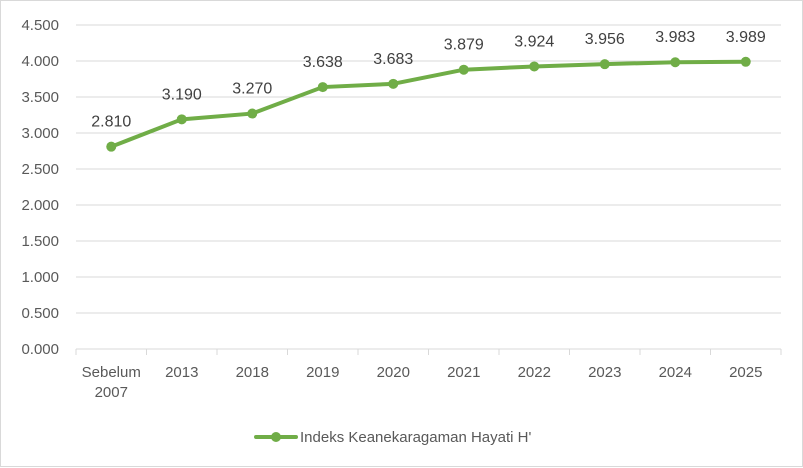  Describe the element at coordinates (182, 94) in the screenshot. I see `data-label: 3.190` at that location.